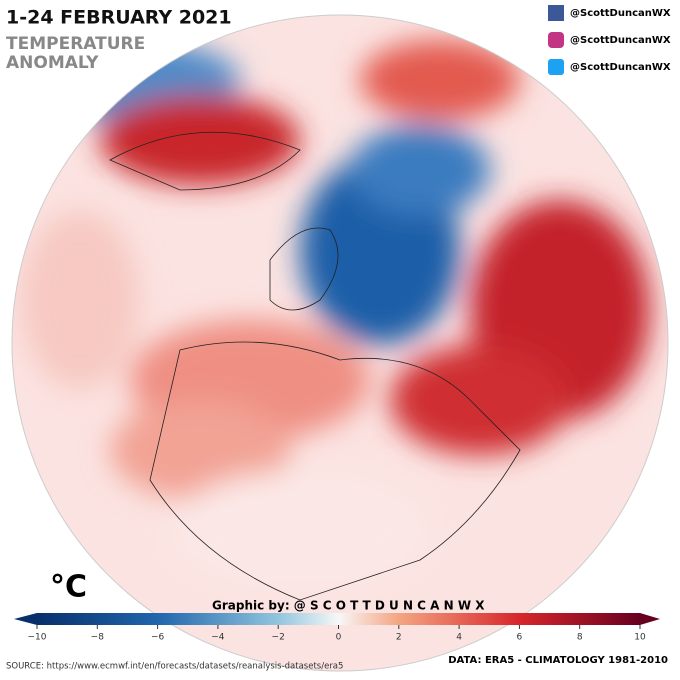 The height and width of the screenshot is (680, 680). Describe the element at coordinates (348, 606) in the screenshot. I see `credit: Graphic by: @ S C O T T D U N C A N W X` at that location.